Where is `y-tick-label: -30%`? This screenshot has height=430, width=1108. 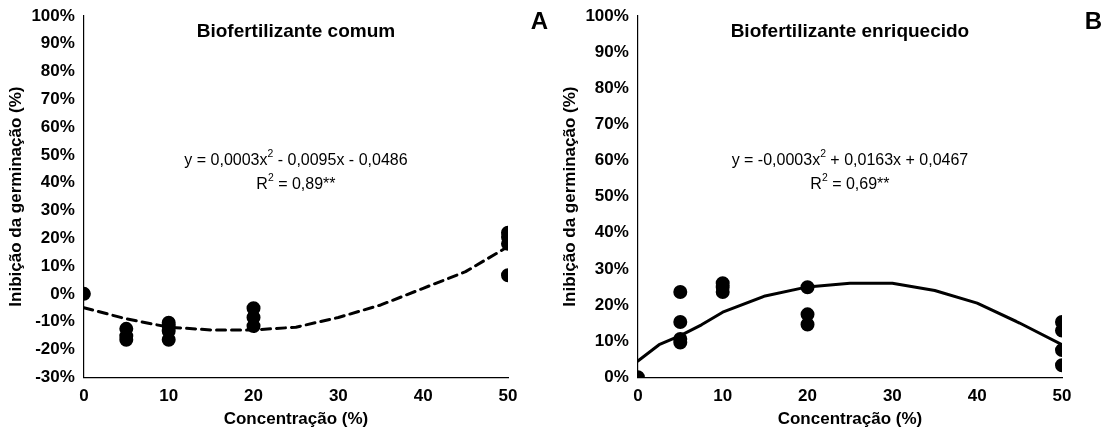
y-tick-label: -30% is located at coordinates (55, 376).